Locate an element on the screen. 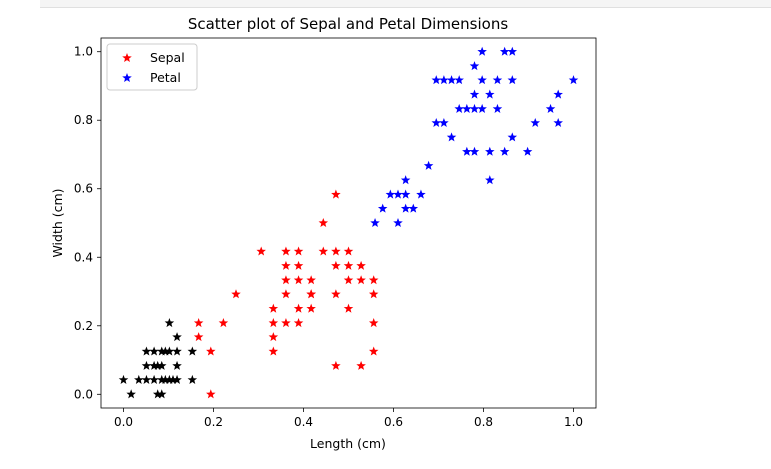 The height and width of the screenshot is (469, 771). x-axis-label: Length (cm) is located at coordinates (348, 443).